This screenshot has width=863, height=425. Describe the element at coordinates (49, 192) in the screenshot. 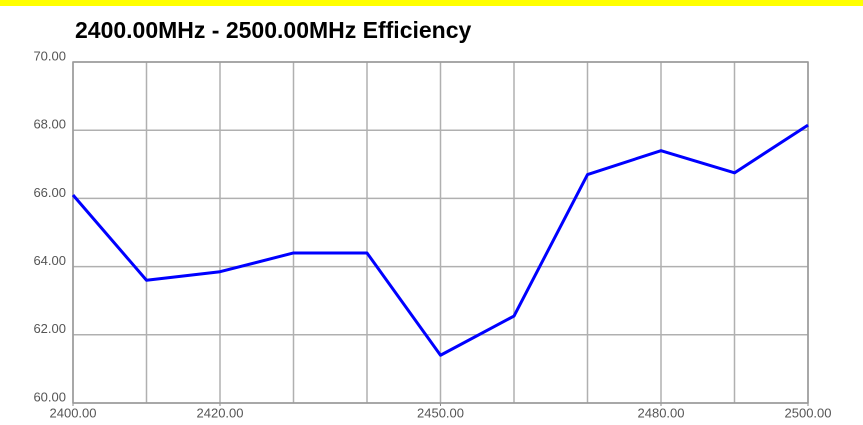

I see `y-tick-label: 66.00` at that location.